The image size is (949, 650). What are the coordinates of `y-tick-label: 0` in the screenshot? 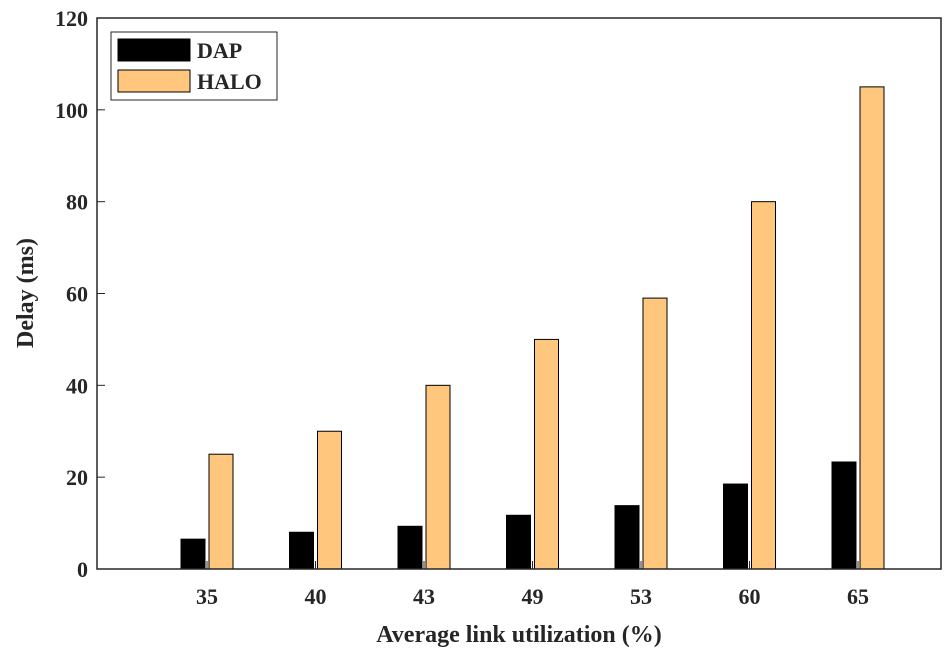 It's located at (82, 569).